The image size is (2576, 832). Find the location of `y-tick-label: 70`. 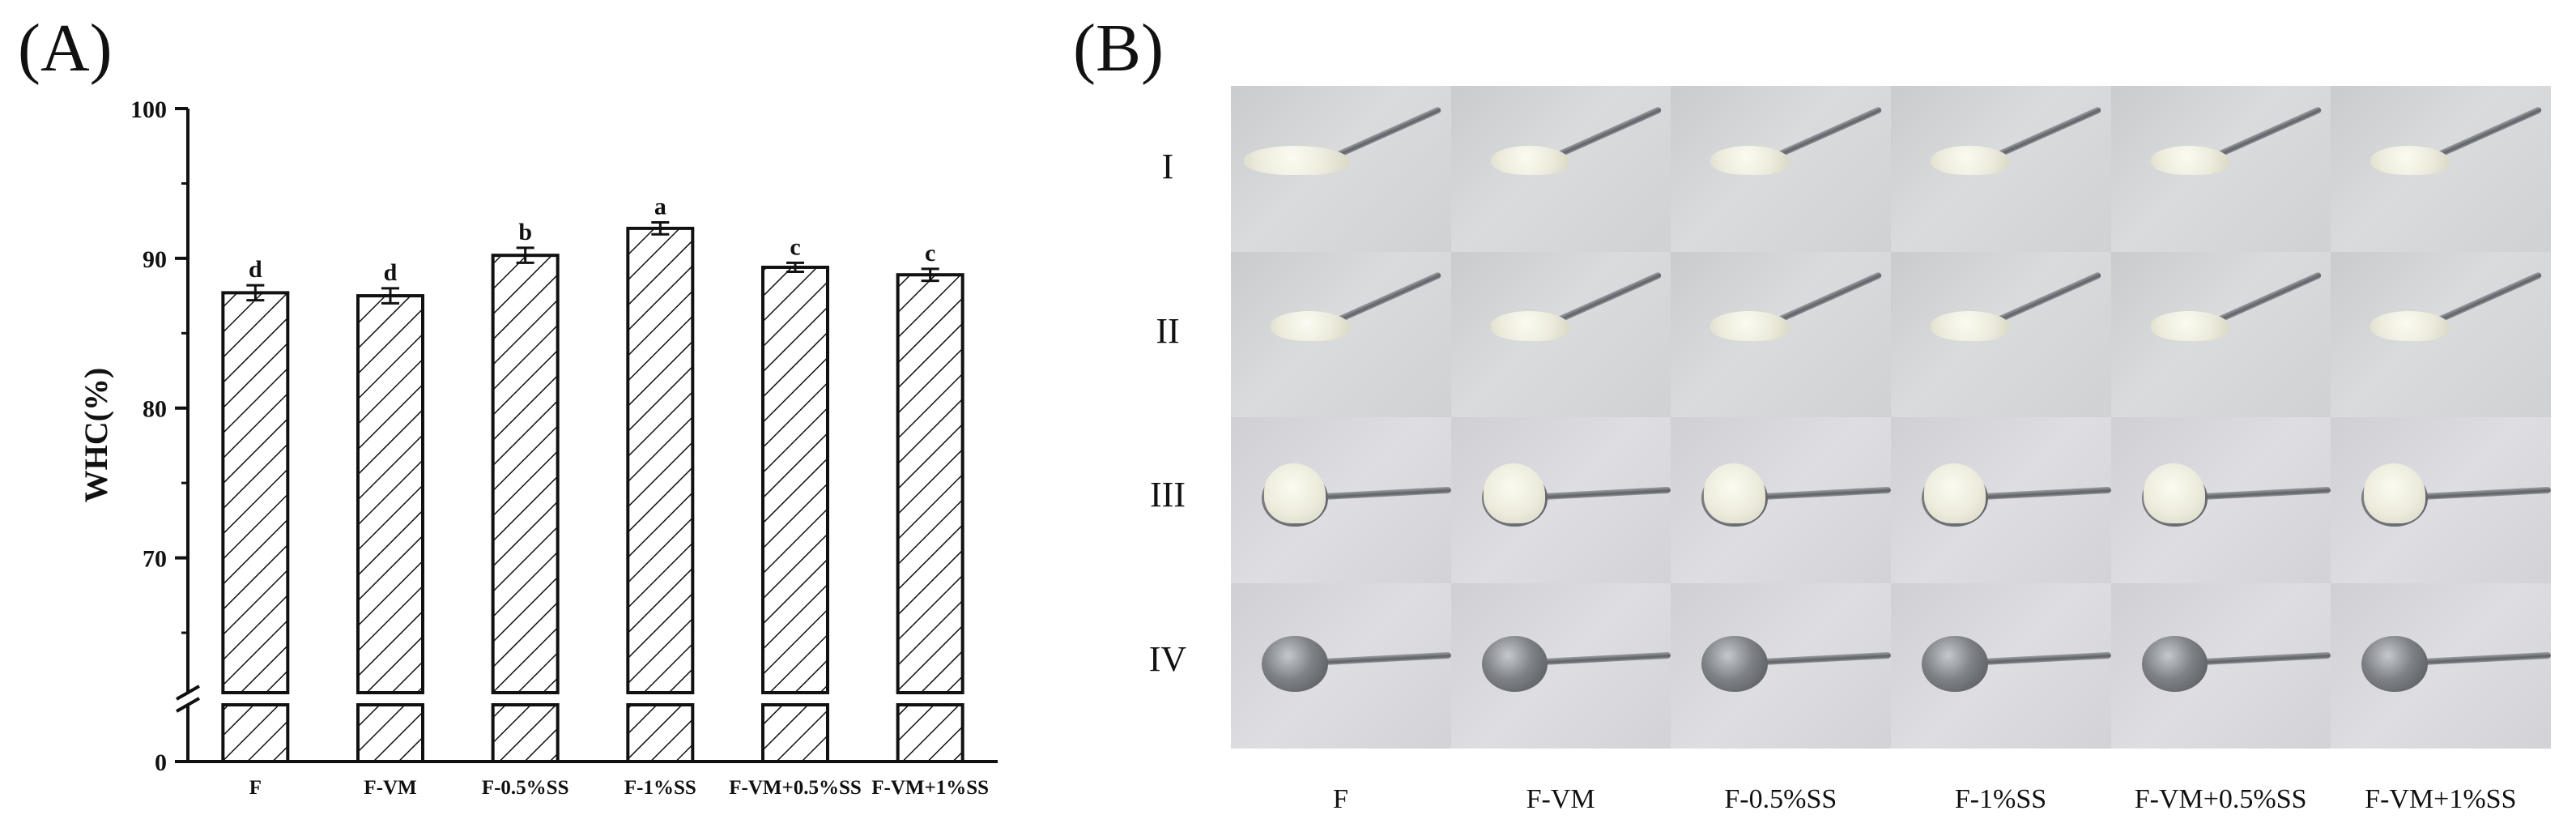

y-tick-label: 70 is located at coordinates (155, 559).